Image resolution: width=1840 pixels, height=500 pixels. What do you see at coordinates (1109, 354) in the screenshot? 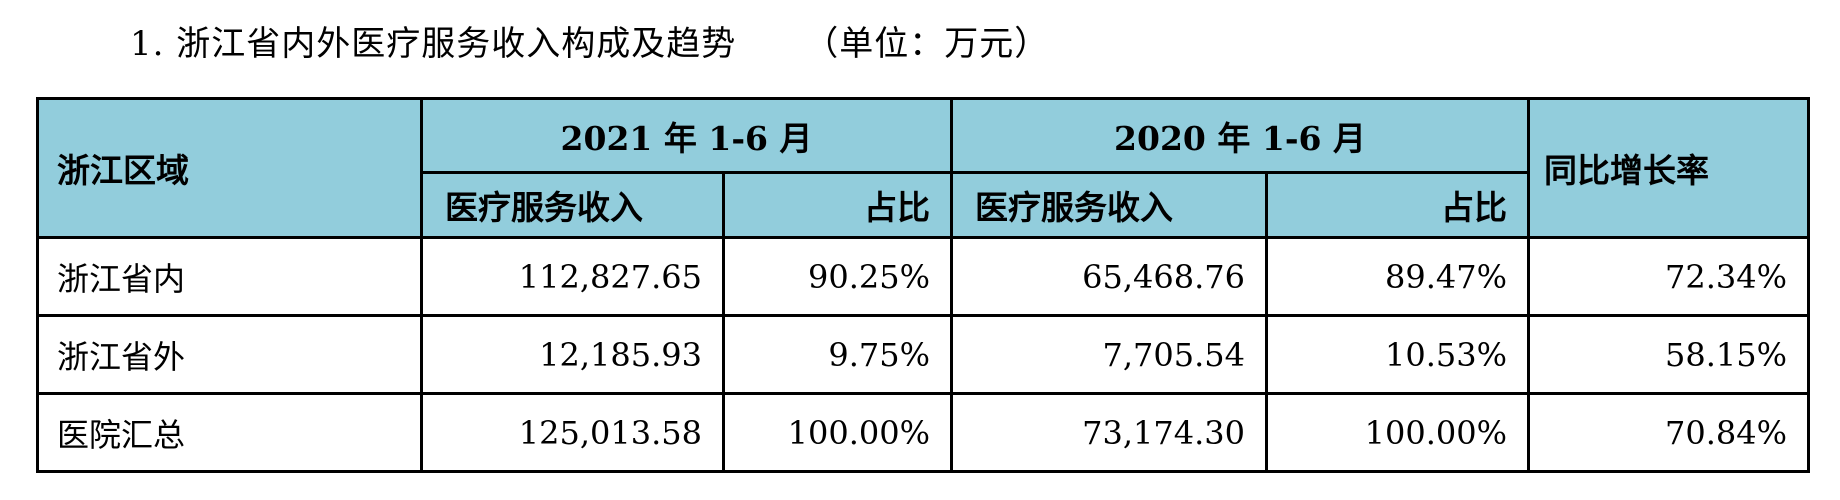
I see `revenue-2020-cell: 7,705.54` at bounding box center [1109, 354].